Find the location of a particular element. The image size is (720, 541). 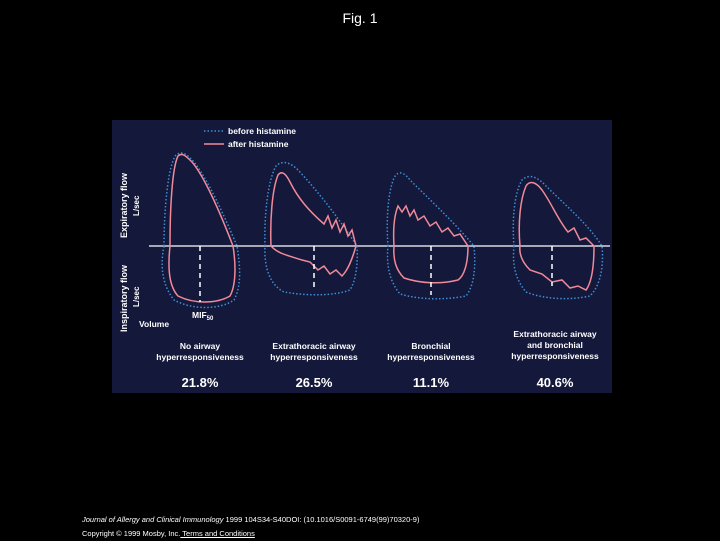

panel-2-percent: 26.5% is located at coordinates (314, 382).